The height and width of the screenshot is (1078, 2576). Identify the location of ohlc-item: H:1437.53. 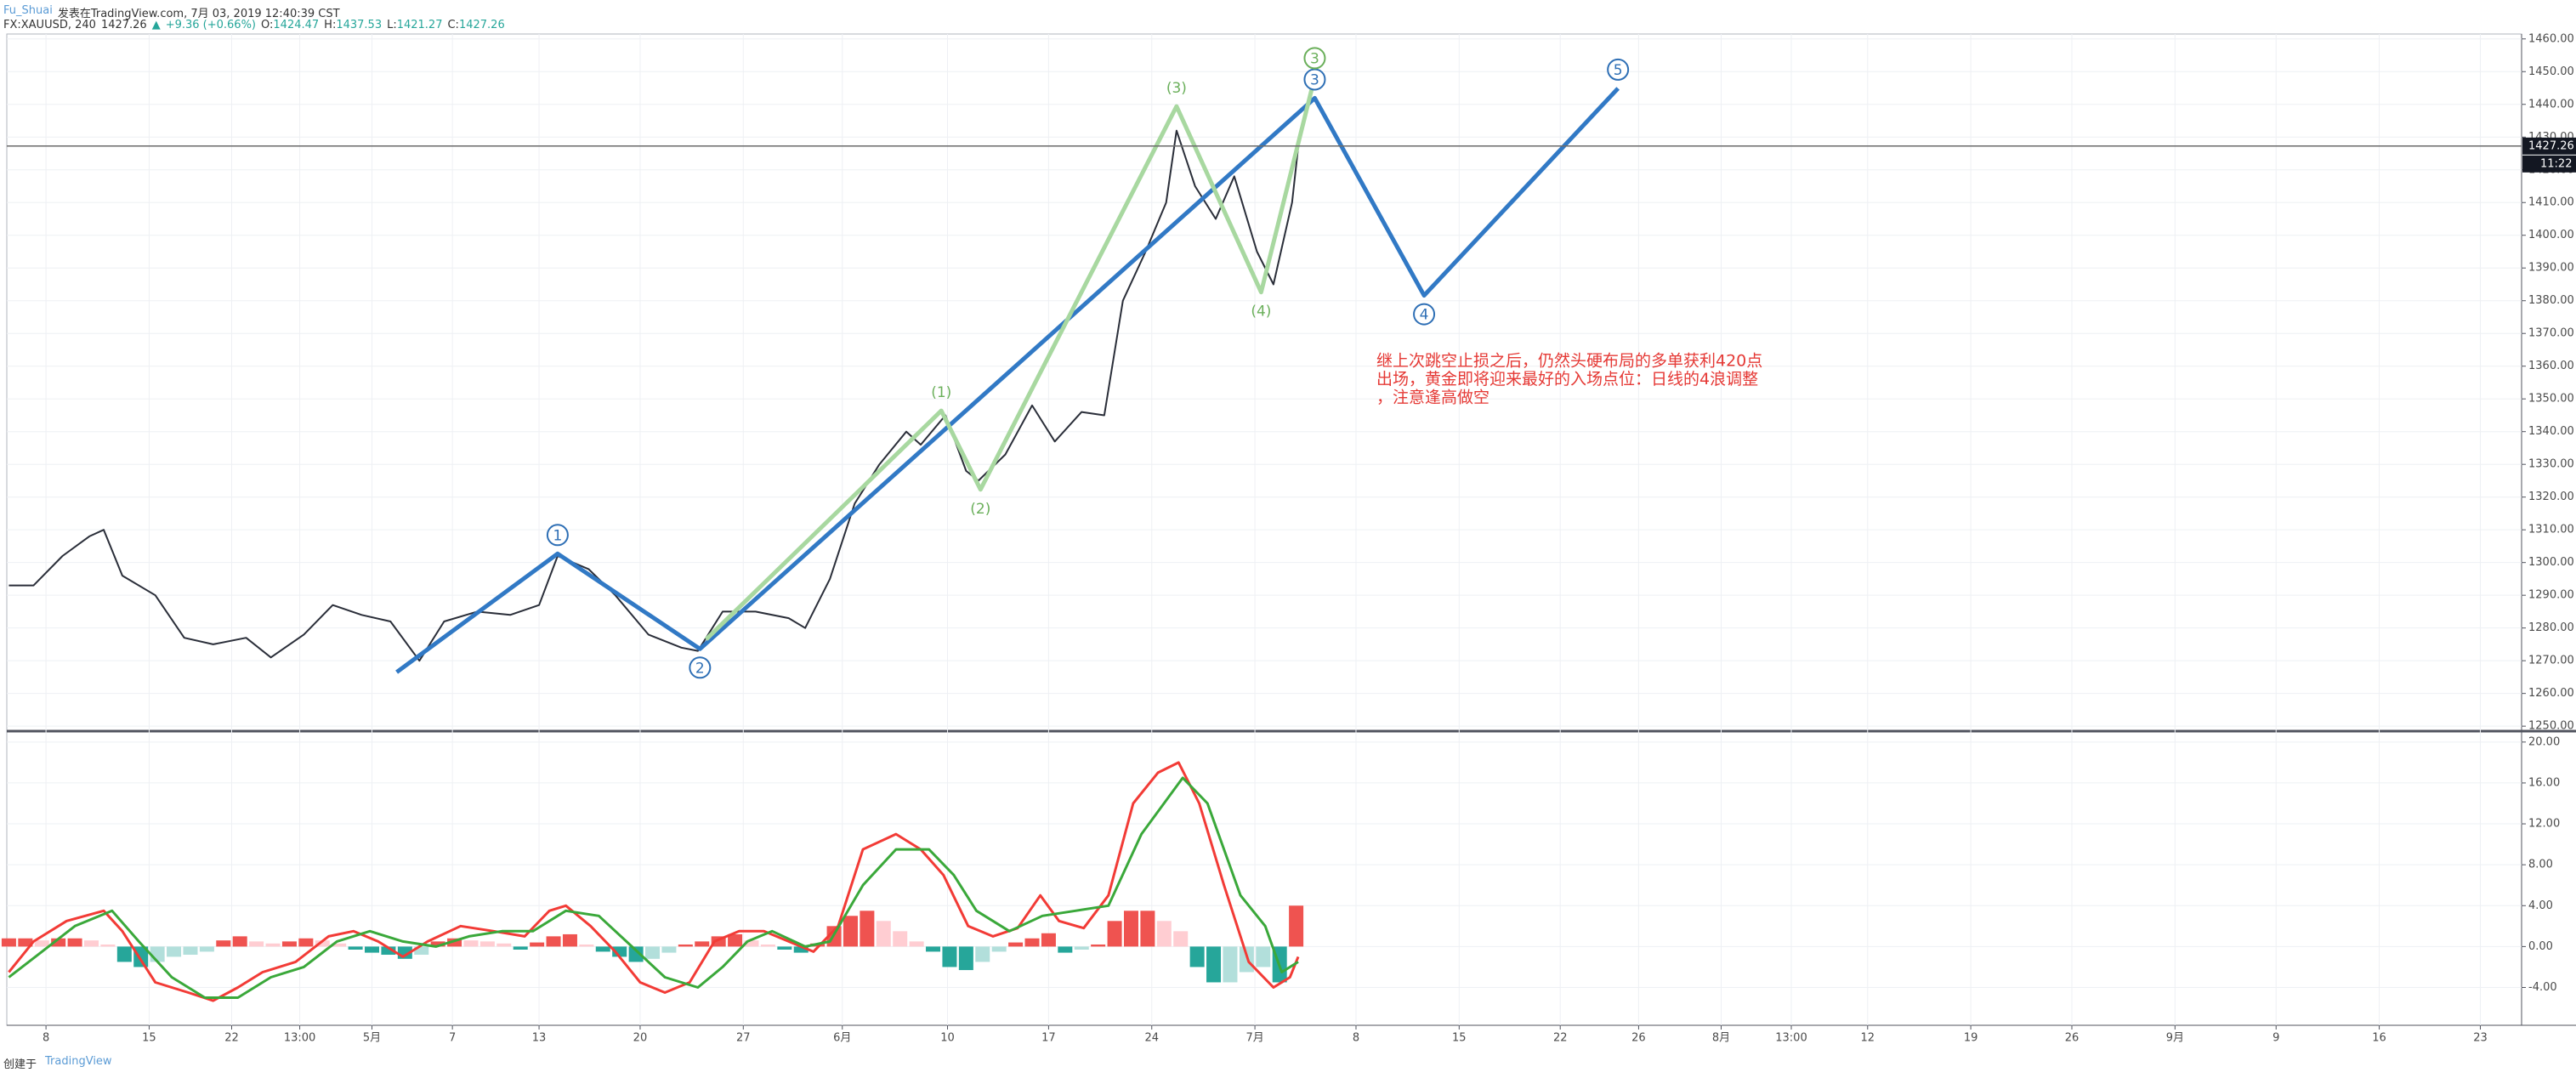
(353, 25).